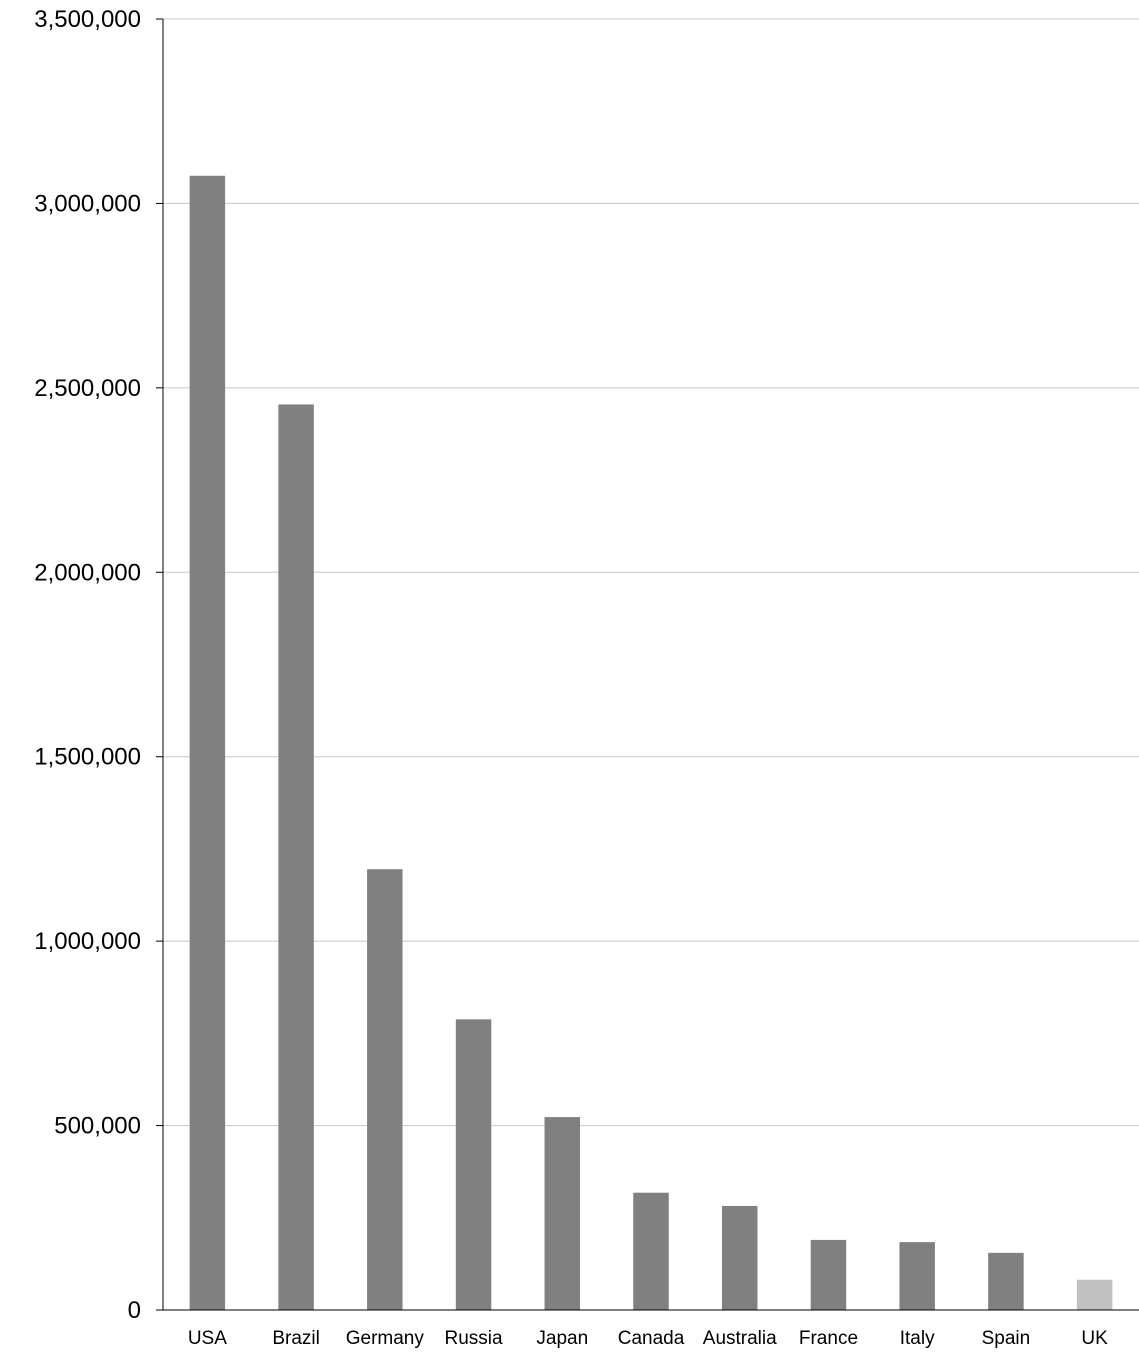  What do you see at coordinates (828, 1274) in the screenshot?
I see `bar-france` at bounding box center [828, 1274].